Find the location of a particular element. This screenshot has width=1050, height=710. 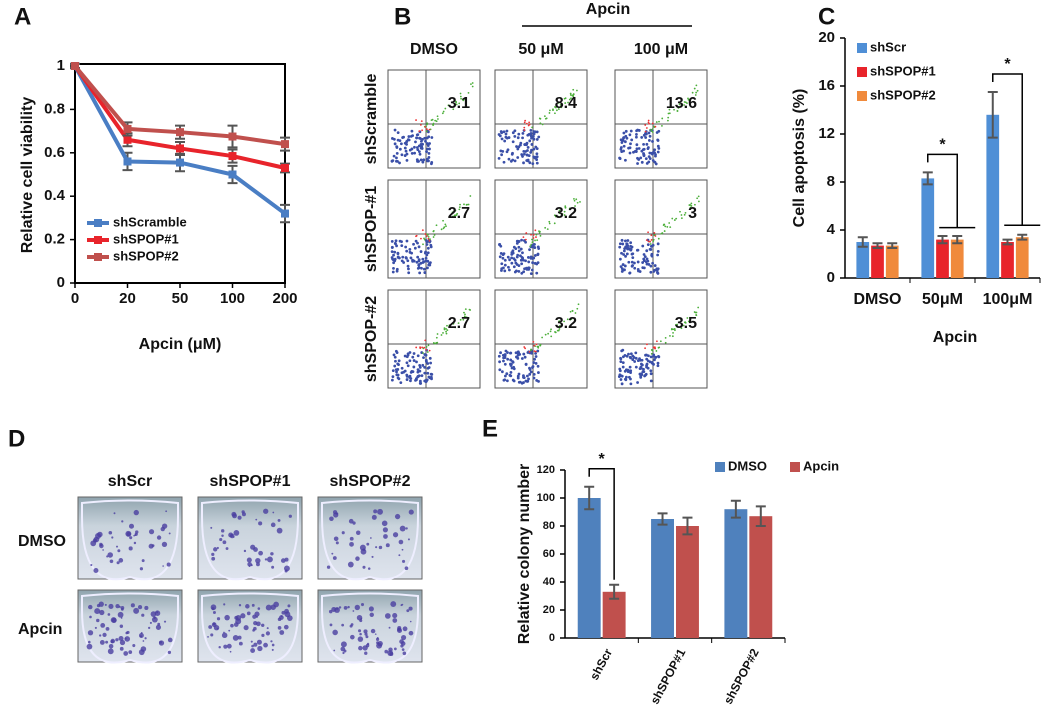

significance-bracket is located at coordinates (951, 191).